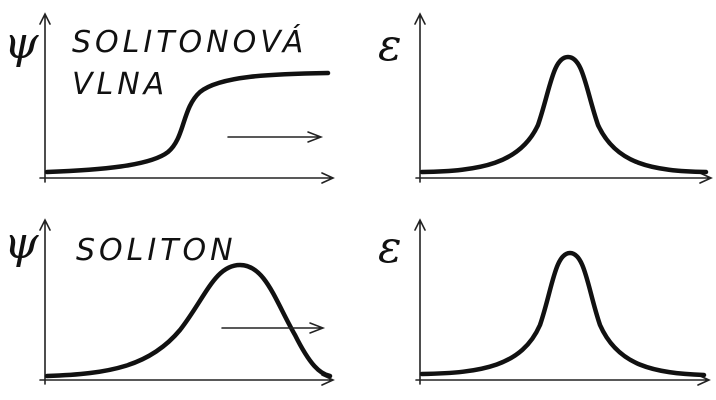  I want to click on caption: SOLITON, so click(156, 250).